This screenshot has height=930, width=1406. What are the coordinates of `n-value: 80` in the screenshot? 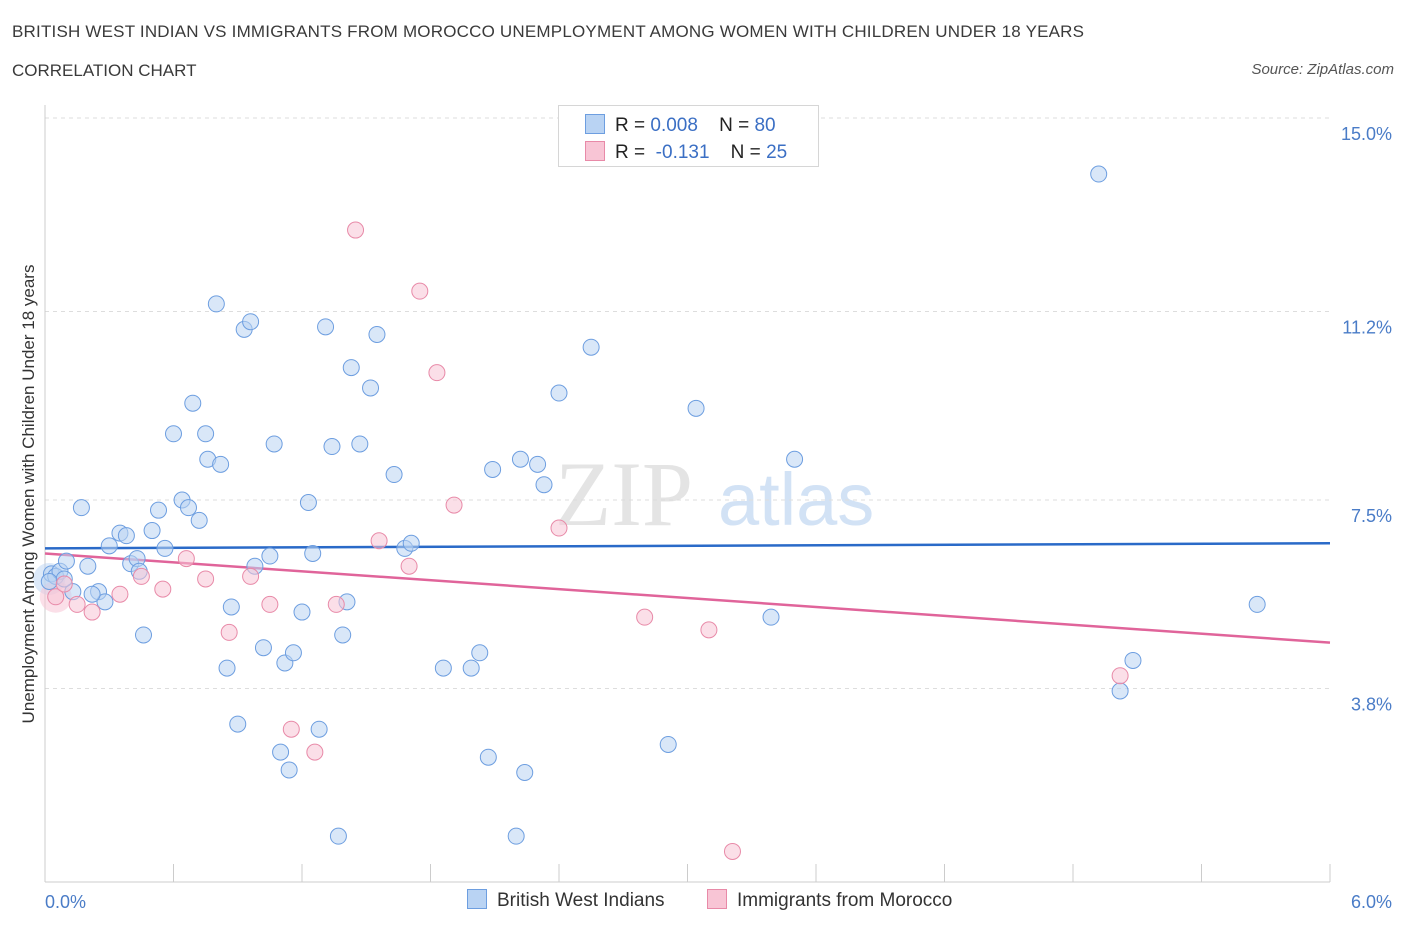 It's located at (765, 125).